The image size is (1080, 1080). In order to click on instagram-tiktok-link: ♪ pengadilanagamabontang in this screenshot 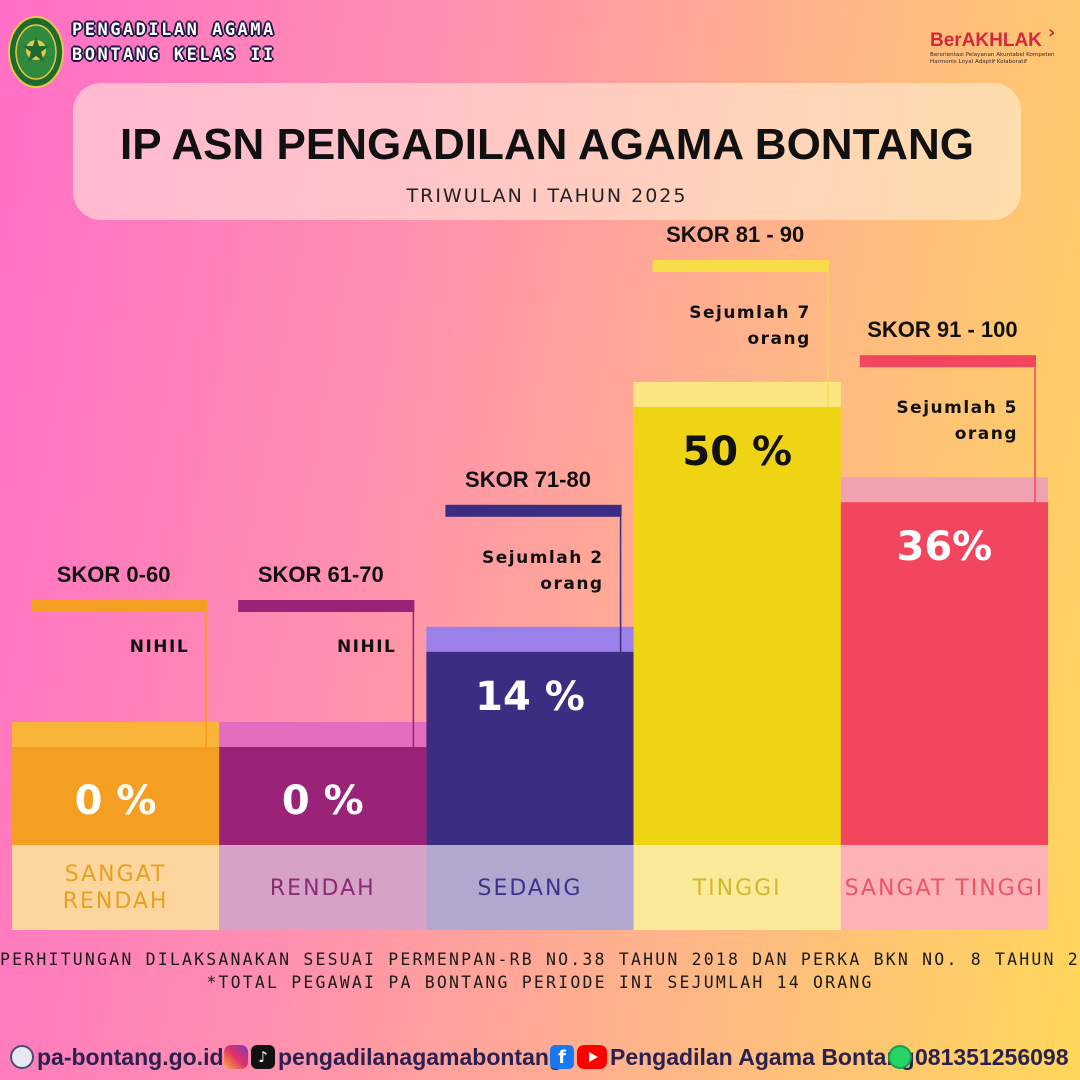, I will do `click(393, 1057)`.